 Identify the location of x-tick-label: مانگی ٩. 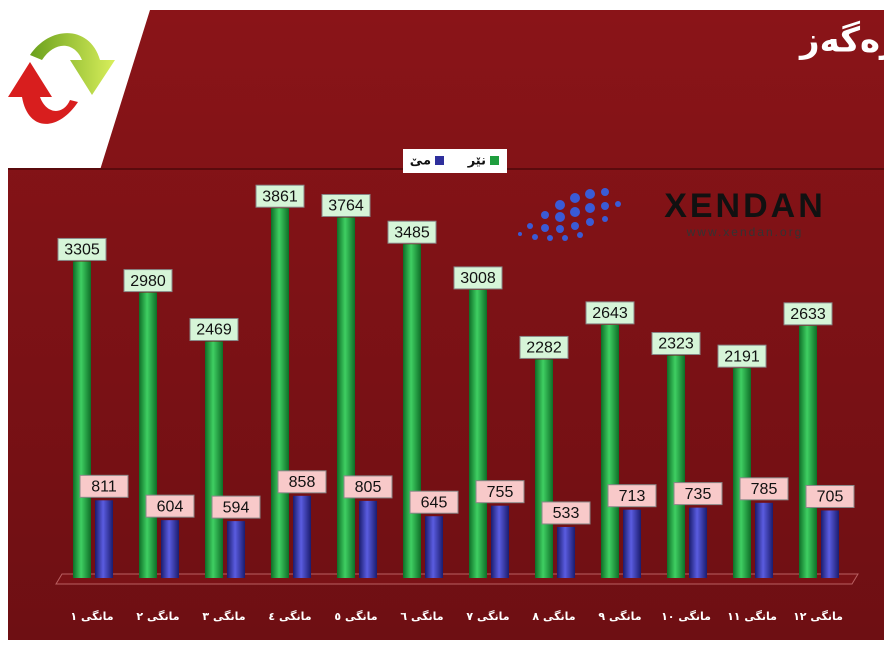
(619, 616).